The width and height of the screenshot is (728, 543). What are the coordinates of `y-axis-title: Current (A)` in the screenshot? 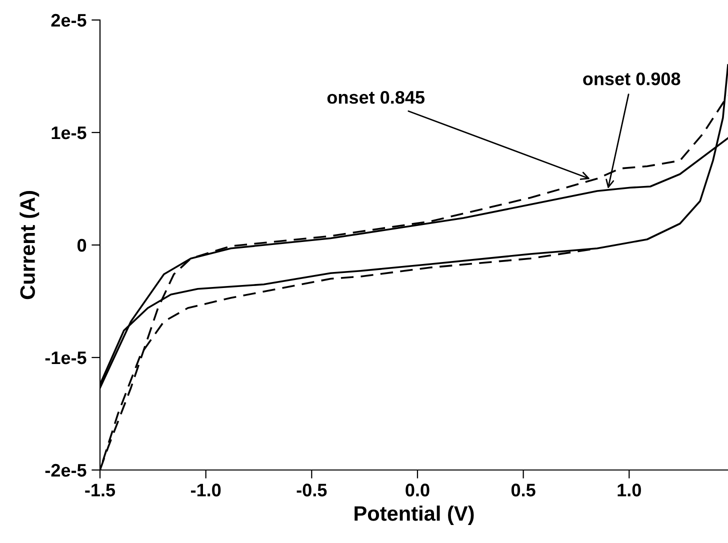 It's located at (30, 245).